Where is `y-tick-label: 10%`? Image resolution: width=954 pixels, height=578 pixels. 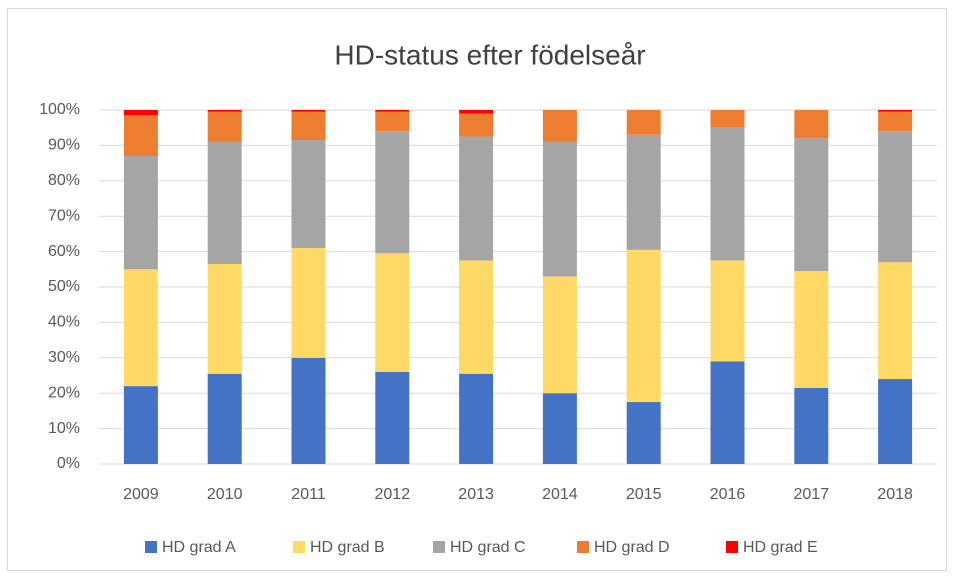 y-tick-label: 10% is located at coordinates (64, 428).